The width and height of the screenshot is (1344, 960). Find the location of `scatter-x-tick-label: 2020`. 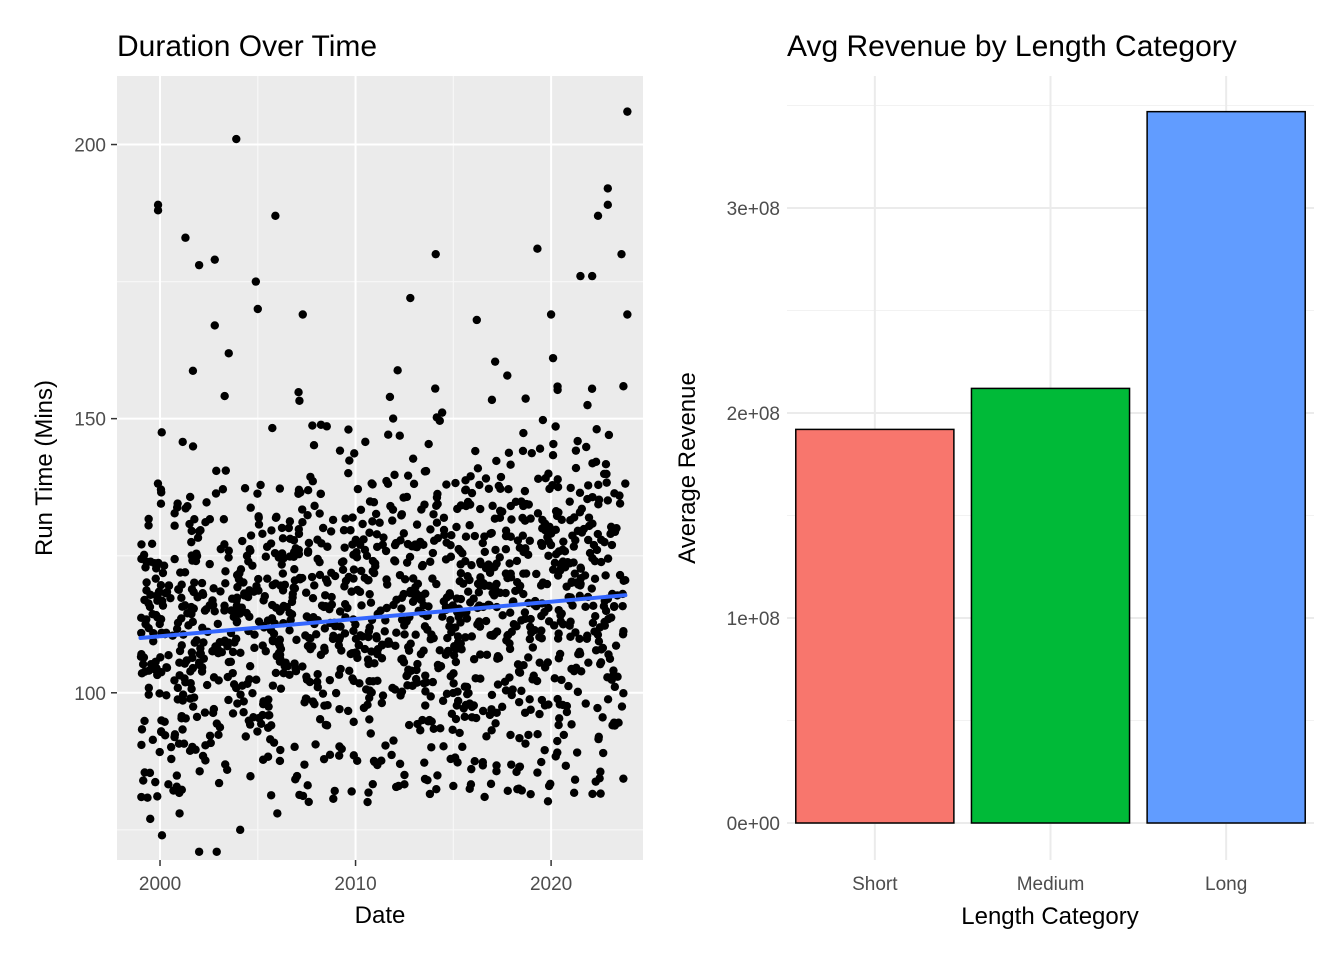

scatter-x-tick-label: 2020 is located at coordinates (551, 884).